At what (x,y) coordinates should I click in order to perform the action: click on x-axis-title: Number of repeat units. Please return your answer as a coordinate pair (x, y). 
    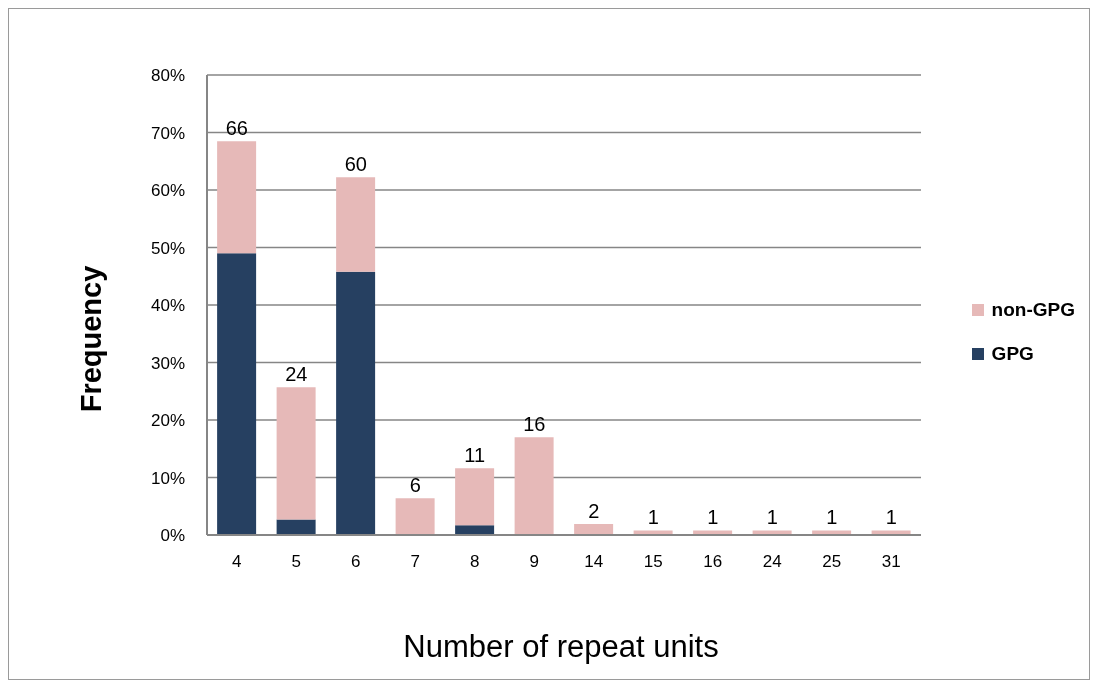
    Looking at the image, I should click on (561, 647).